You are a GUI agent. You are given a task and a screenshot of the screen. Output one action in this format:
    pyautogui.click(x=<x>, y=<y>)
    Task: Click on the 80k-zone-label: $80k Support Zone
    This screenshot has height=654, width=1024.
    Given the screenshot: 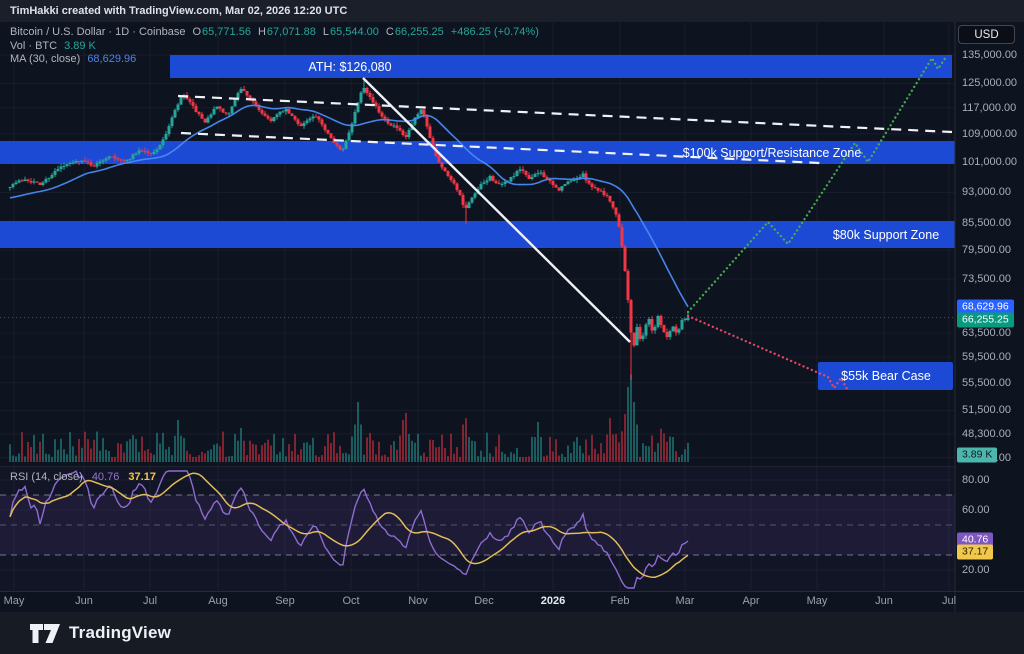 What is the action you would take?
    pyautogui.click(x=886, y=234)
    